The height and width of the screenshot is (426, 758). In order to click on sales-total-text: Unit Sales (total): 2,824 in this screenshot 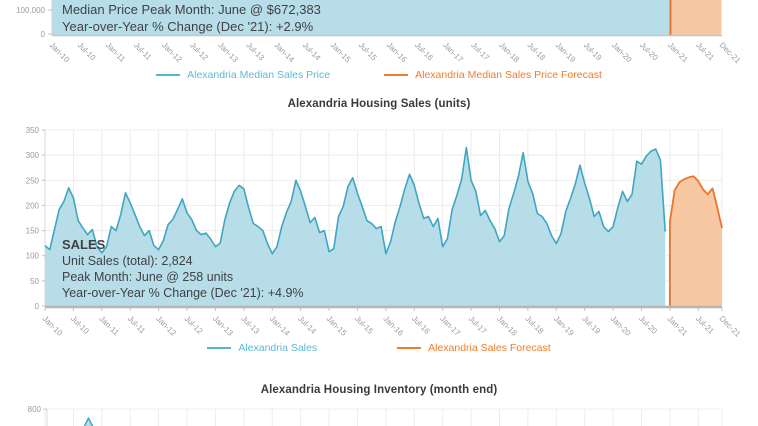, I will do `click(127, 261)`.